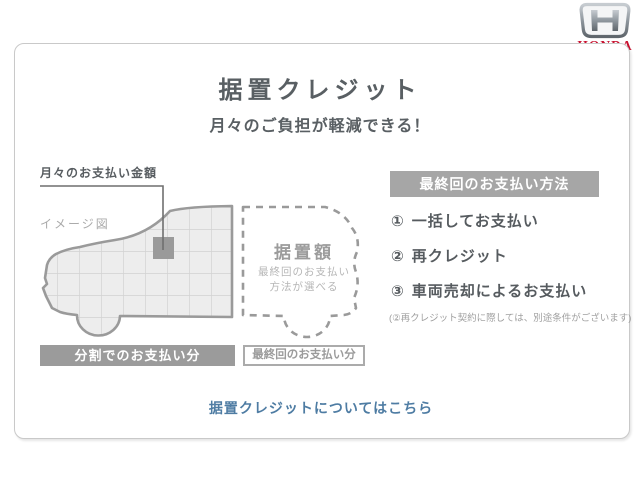  What do you see at coordinates (137, 355) in the screenshot?
I see `installment-portion-bar: 分割でのお支払い分` at bounding box center [137, 355].